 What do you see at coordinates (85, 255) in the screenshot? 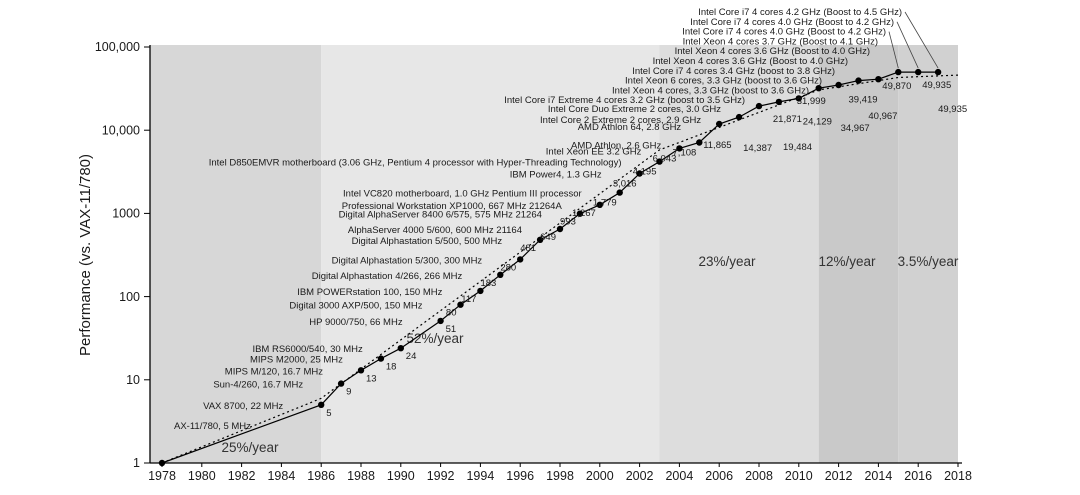
I see `y-axis-title: Performance (vs. VAX-11/780)` at bounding box center [85, 255].